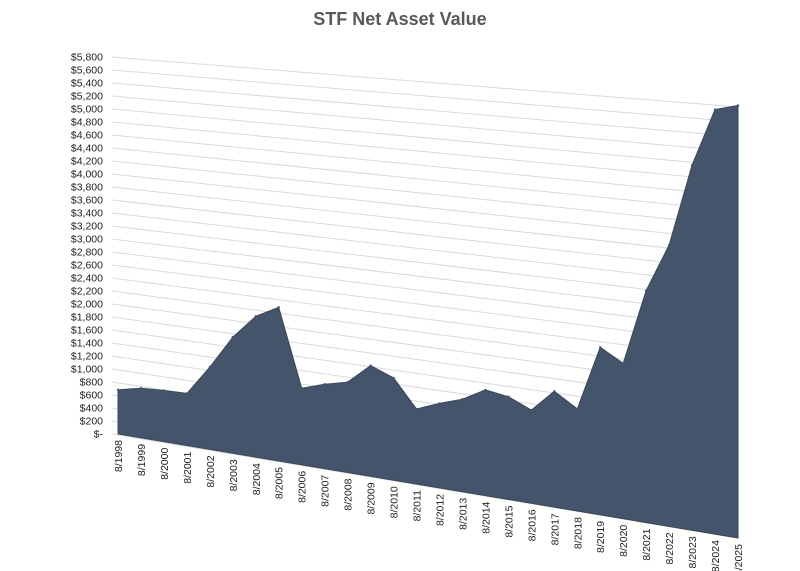 The height and width of the screenshot is (571, 800). What do you see at coordinates (87, 58) in the screenshot?
I see `y-tick-label: $5,800` at bounding box center [87, 58].